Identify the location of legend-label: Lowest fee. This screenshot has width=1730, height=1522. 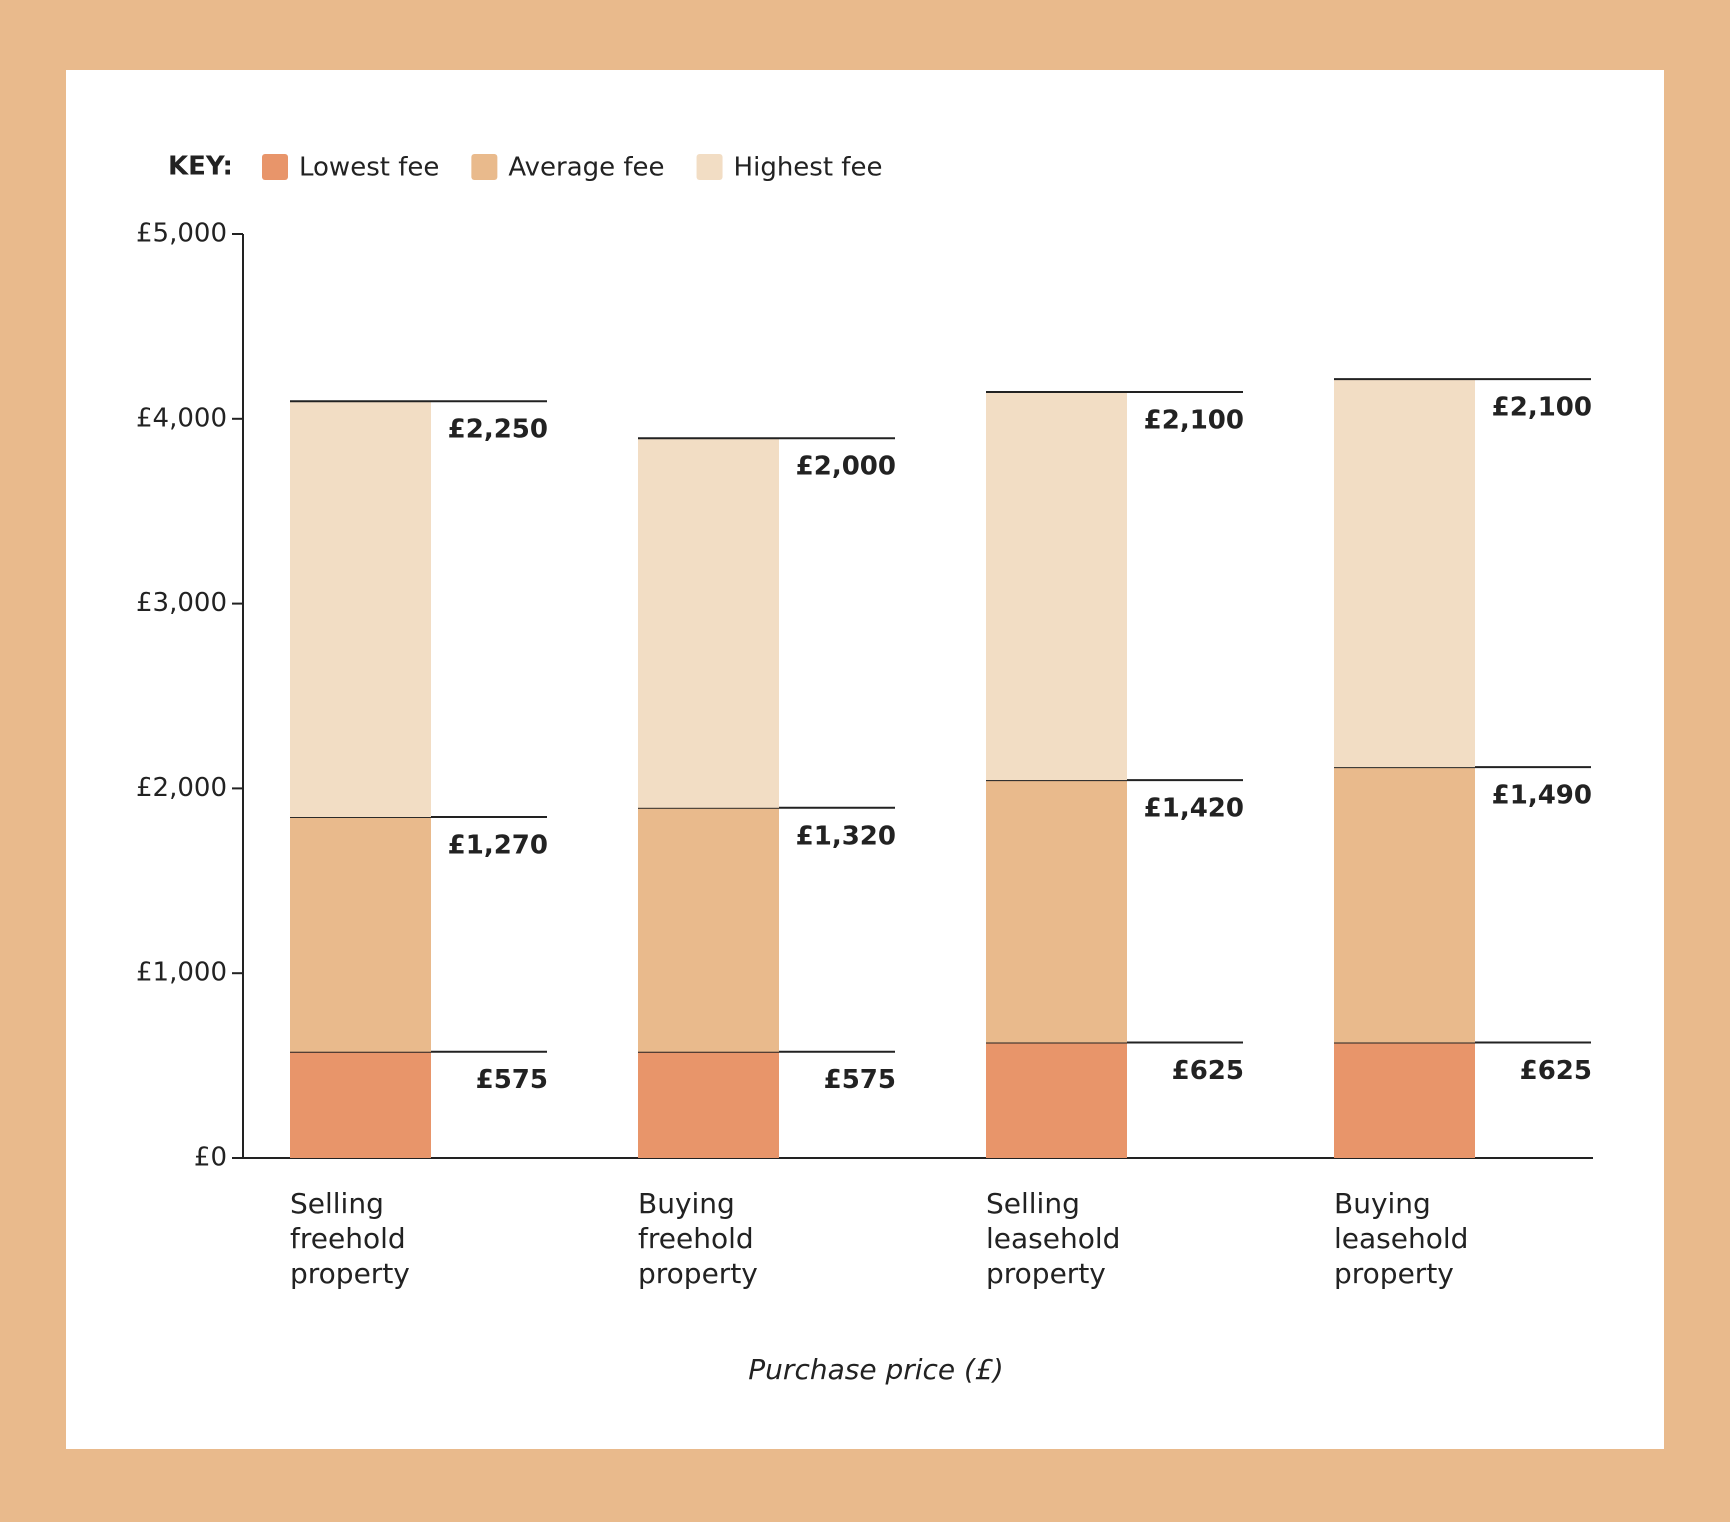
(369, 168).